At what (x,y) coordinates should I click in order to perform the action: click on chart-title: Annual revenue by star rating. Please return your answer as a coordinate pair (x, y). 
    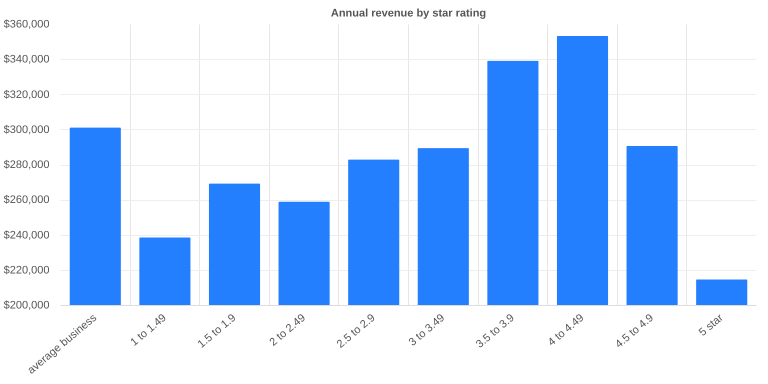
    Looking at the image, I should click on (408, 14).